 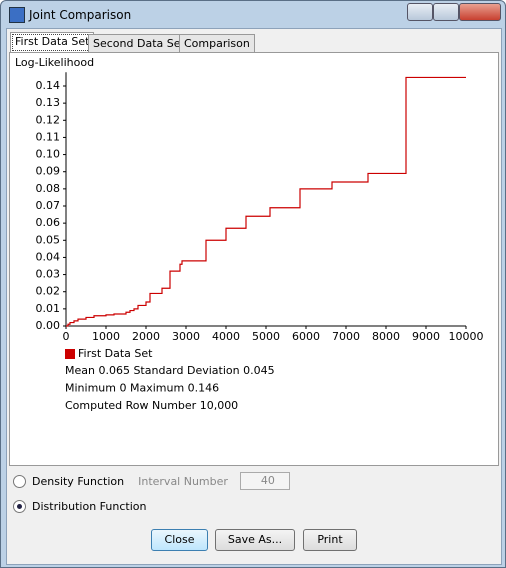 I want to click on x-tick-label: 6000, so click(x=306, y=336).